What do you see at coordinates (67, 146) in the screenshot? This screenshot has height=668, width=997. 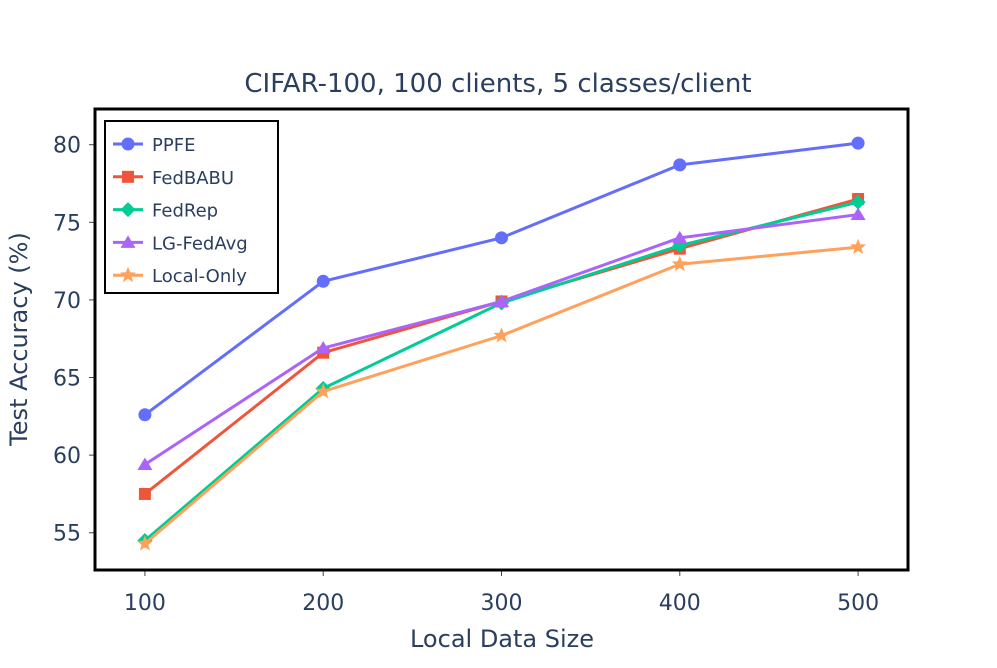 I see `y-tick-label: 80` at bounding box center [67, 146].